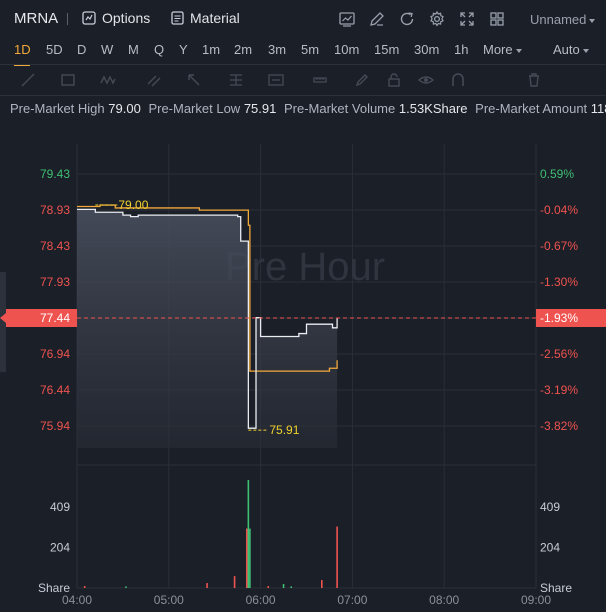 Image resolution: width=606 pixels, height=612 pixels. What do you see at coordinates (211, 49) in the screenshot?
I see `tab-1m: 1m` at bounding box center [211, 49].